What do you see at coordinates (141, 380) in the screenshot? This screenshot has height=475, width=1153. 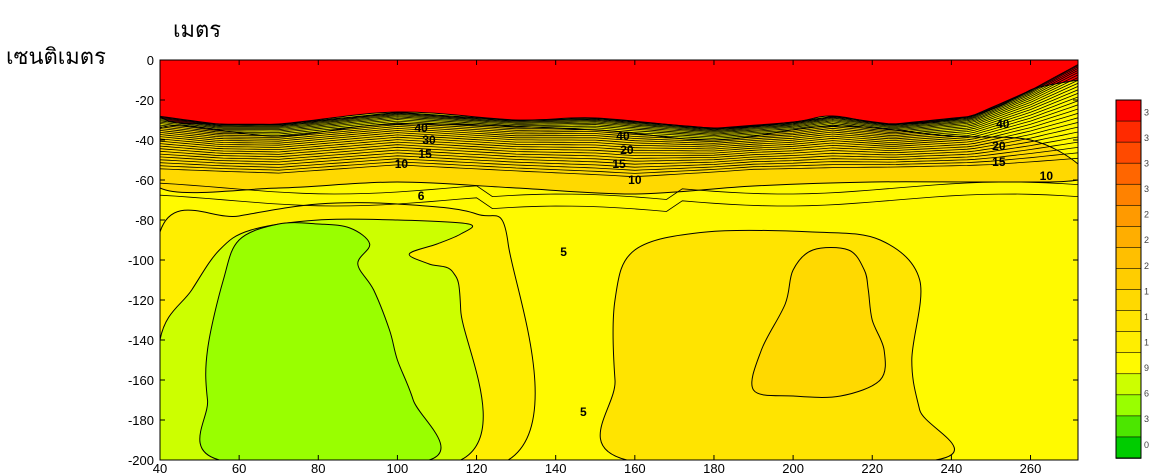 I see `y-tick-label-8: -160` at bounding box center [141, 380].